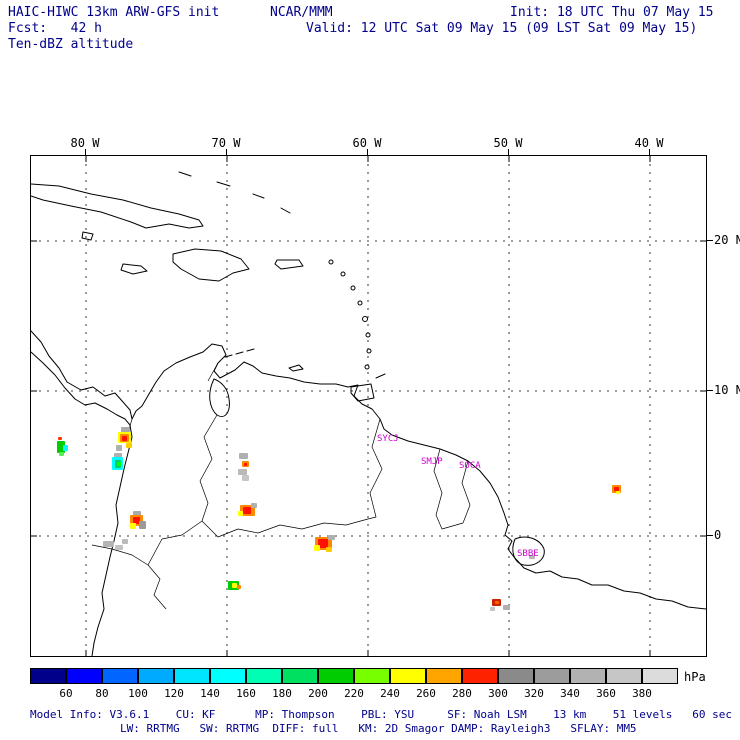 The height and width of the screenshot is (740, 740). Describe the element at coordinates (388, 439) in the screenshot. I see `station-label: SYCJ` at that location.